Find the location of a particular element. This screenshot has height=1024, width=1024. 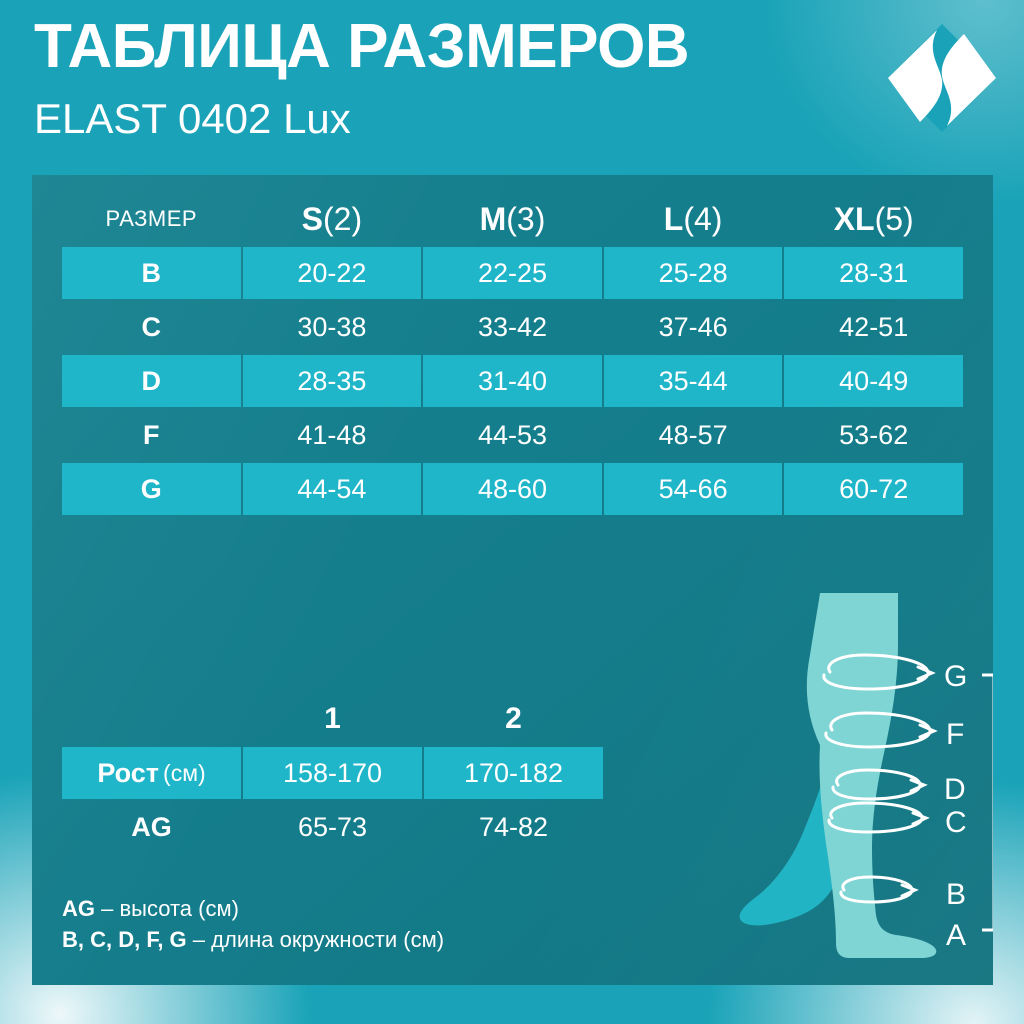

measure-arrow-g is located at coordinates (879, 672).